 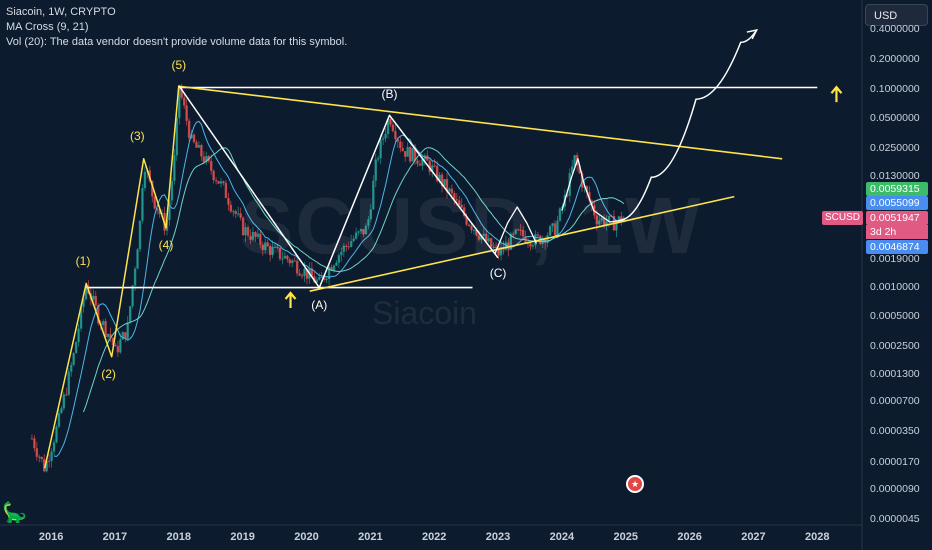 I want to click on price-tick-label: 0.0000700, so click(x=895, y=400).